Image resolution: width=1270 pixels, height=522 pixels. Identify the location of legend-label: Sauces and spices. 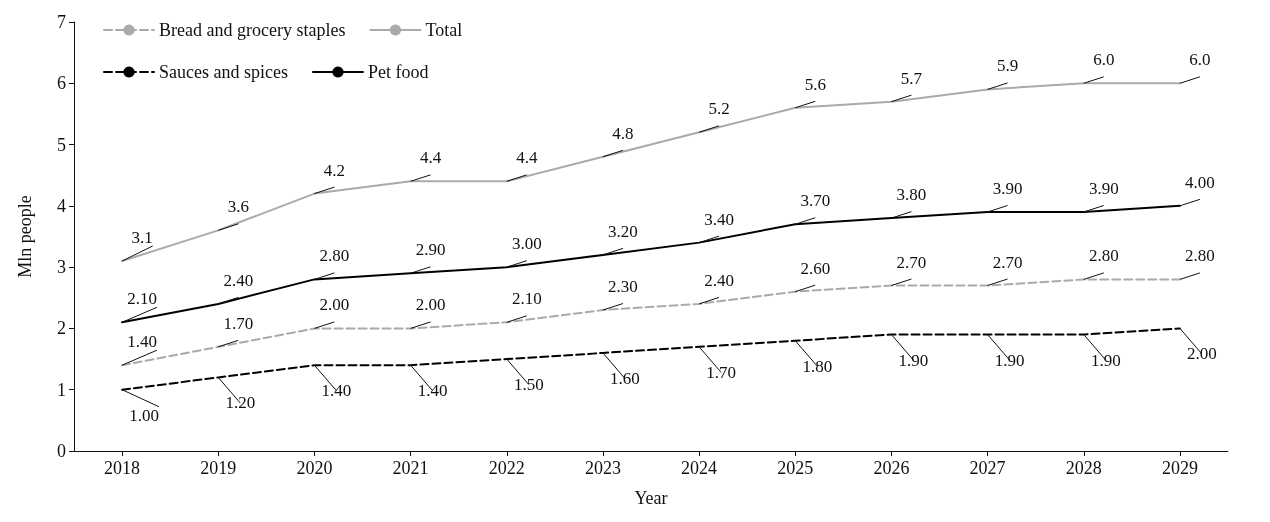
(223, 72).